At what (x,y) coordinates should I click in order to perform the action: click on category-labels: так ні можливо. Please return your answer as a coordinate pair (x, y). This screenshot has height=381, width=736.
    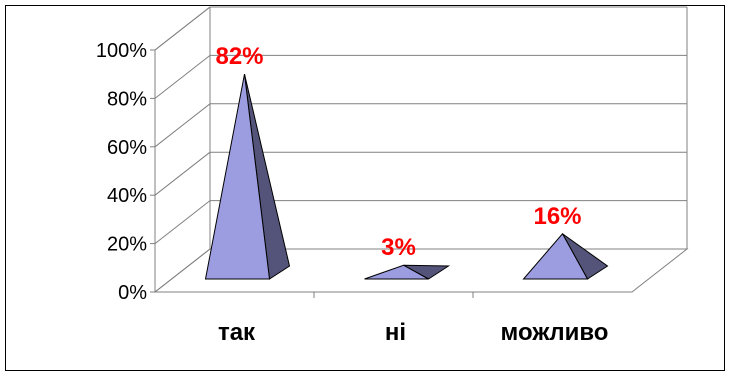
    Looking at the image, I should click on (413, 332).